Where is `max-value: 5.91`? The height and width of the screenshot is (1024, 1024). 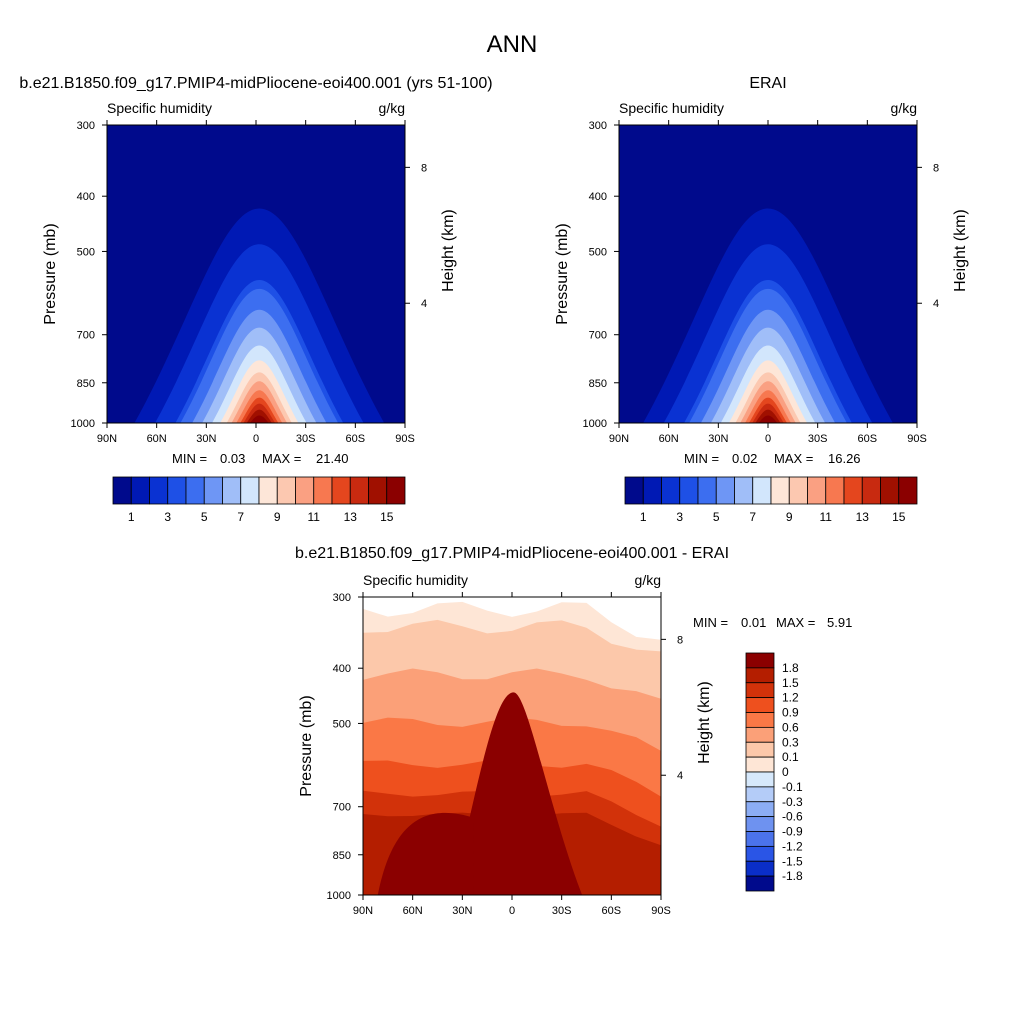
max-value: 5.91 is located at coordinates (839, 622).